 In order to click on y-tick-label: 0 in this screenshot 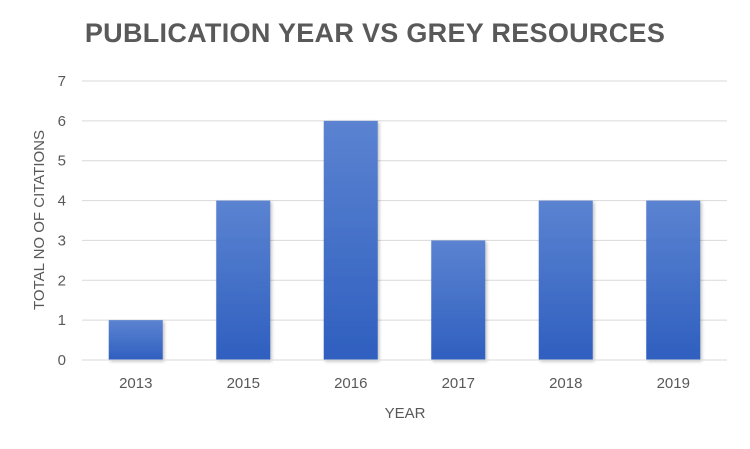, I will do `click(62, 360)`.